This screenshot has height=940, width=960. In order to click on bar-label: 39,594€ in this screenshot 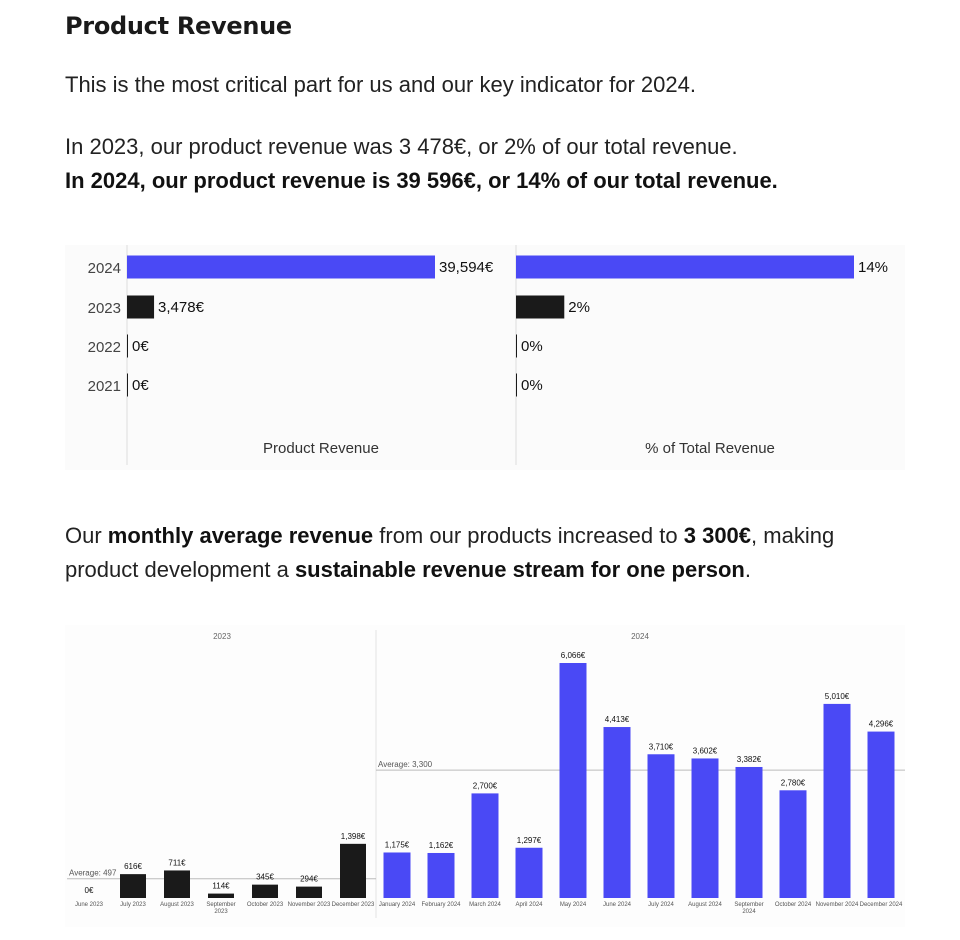, I will do `click(466, 267)`.